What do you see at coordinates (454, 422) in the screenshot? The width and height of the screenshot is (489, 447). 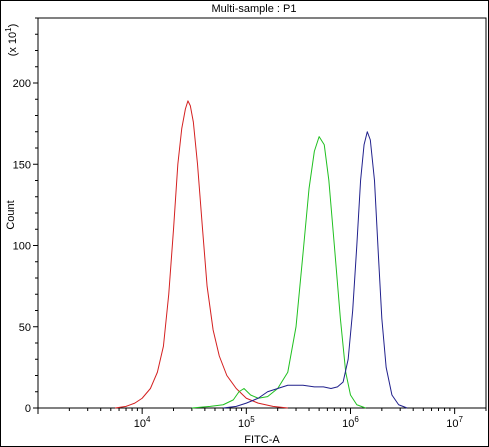 I see `x-tick-label: 10⁷` at bounding box center [454, 422].